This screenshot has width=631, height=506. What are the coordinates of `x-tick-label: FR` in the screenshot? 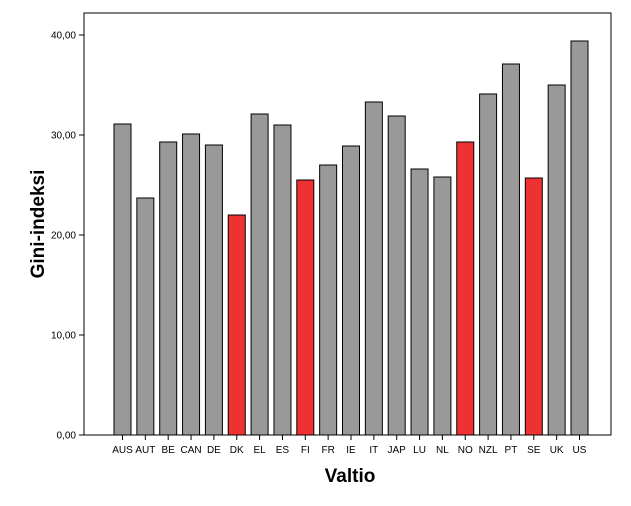 It's located at (327, 450).